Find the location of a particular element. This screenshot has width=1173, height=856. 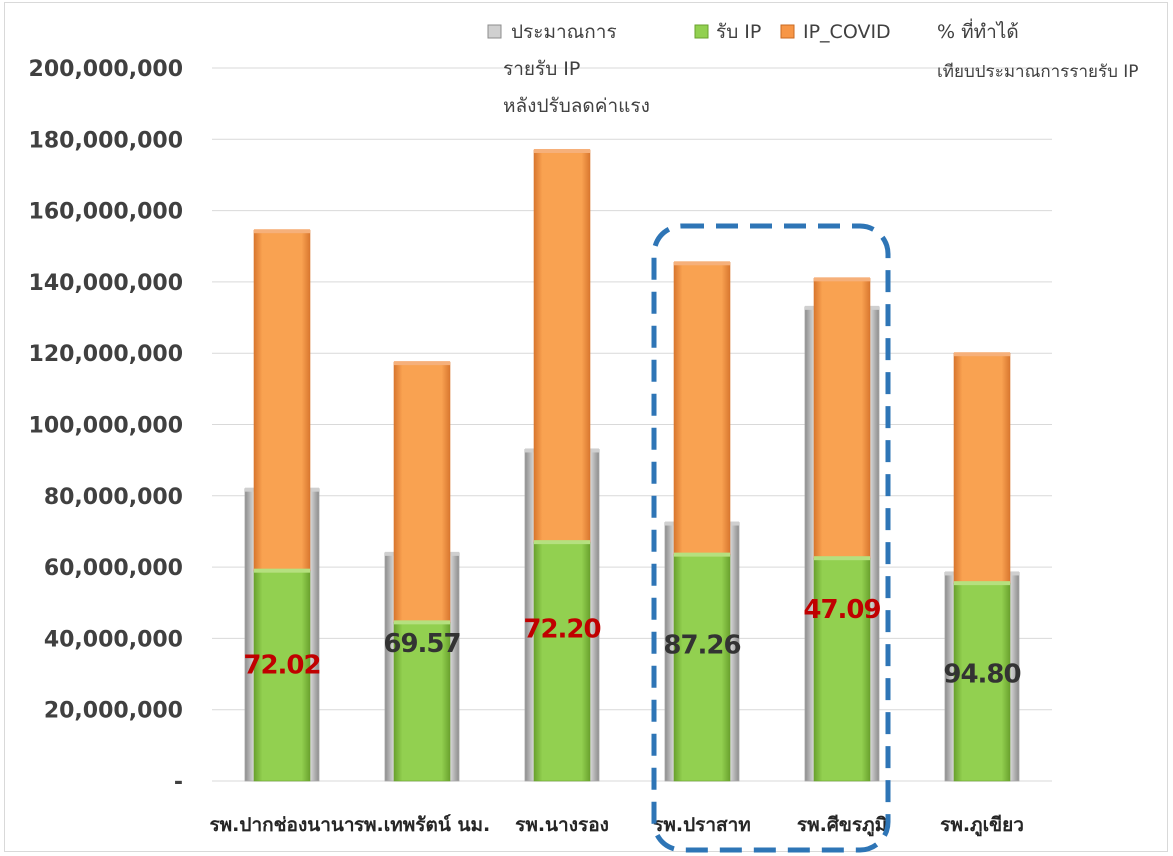

percent-label: 94.80 is located at coordinates (981, 674).